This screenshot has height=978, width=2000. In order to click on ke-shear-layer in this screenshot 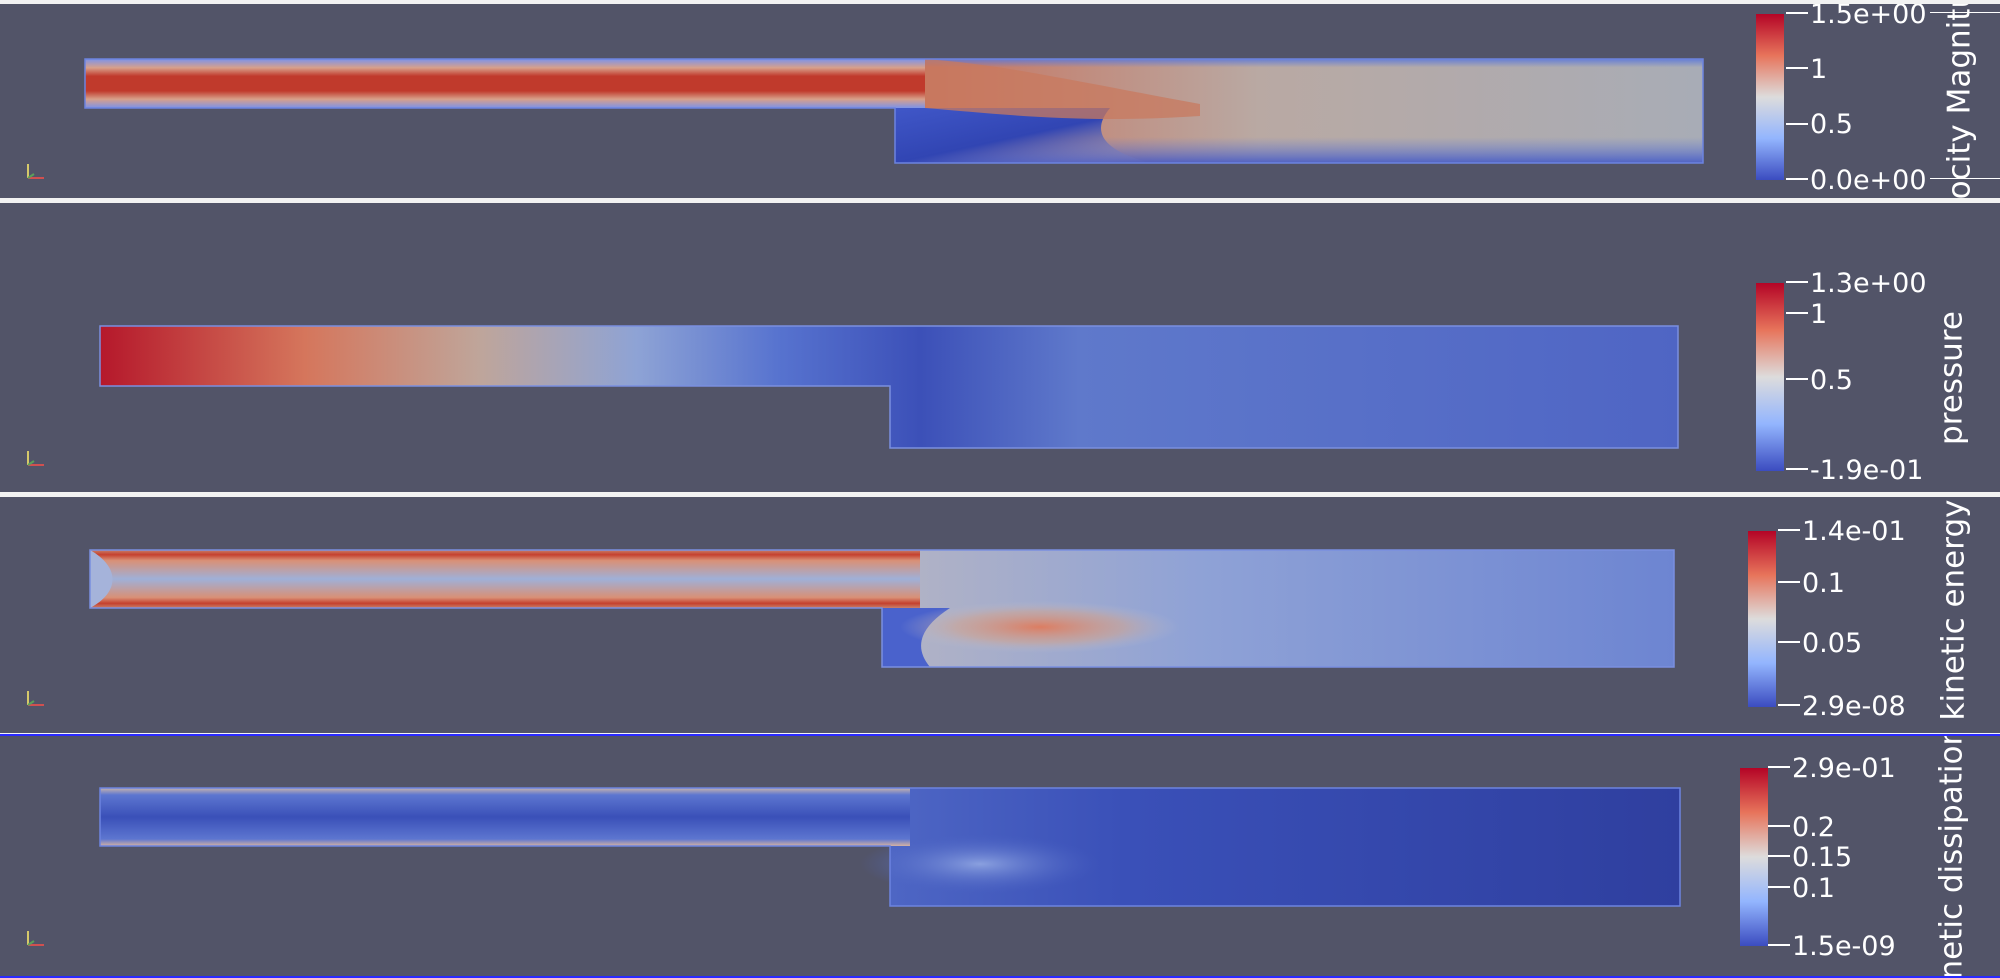, I will do `click(1040, 627)`.